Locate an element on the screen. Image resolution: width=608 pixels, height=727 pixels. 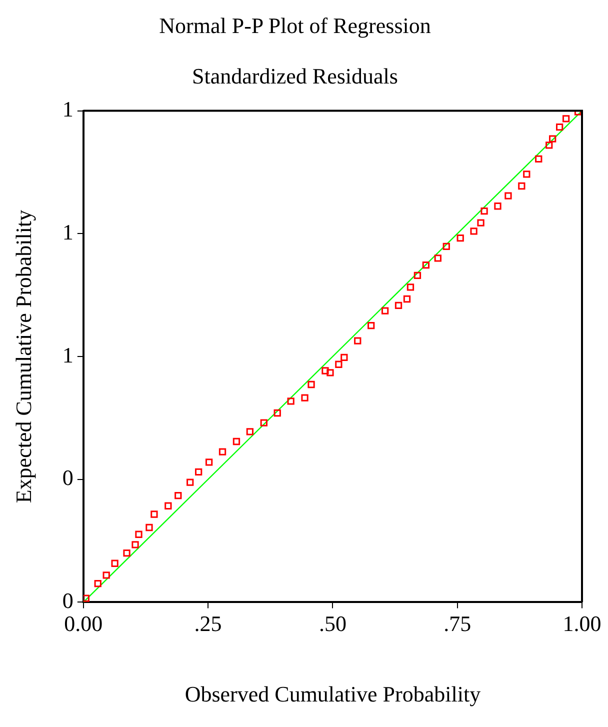
x-axis-title: Observed Cumulative Probability is located at coordinates (332, 694).